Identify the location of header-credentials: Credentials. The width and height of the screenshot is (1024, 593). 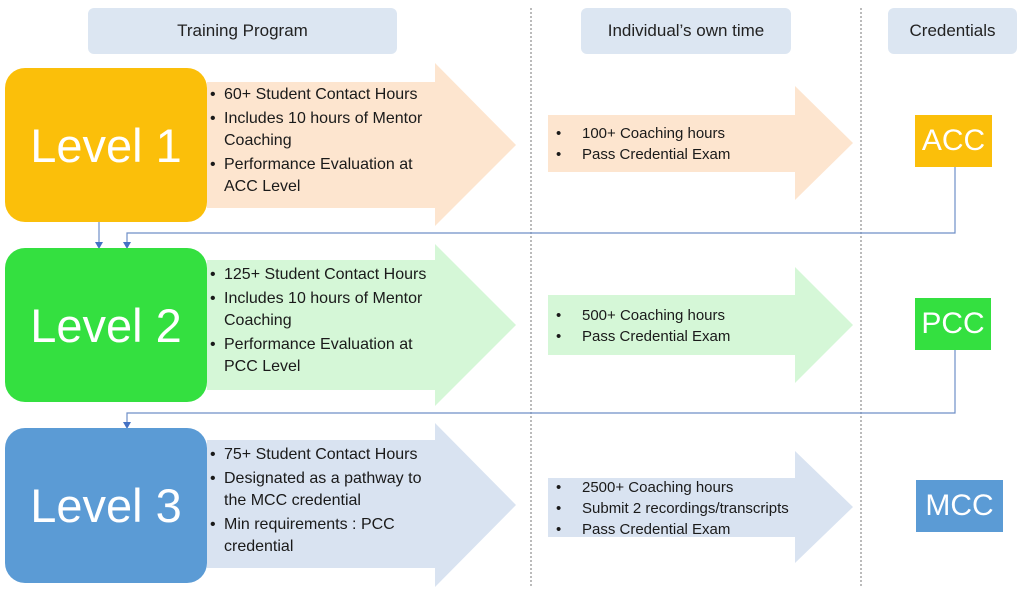
(952, 31).